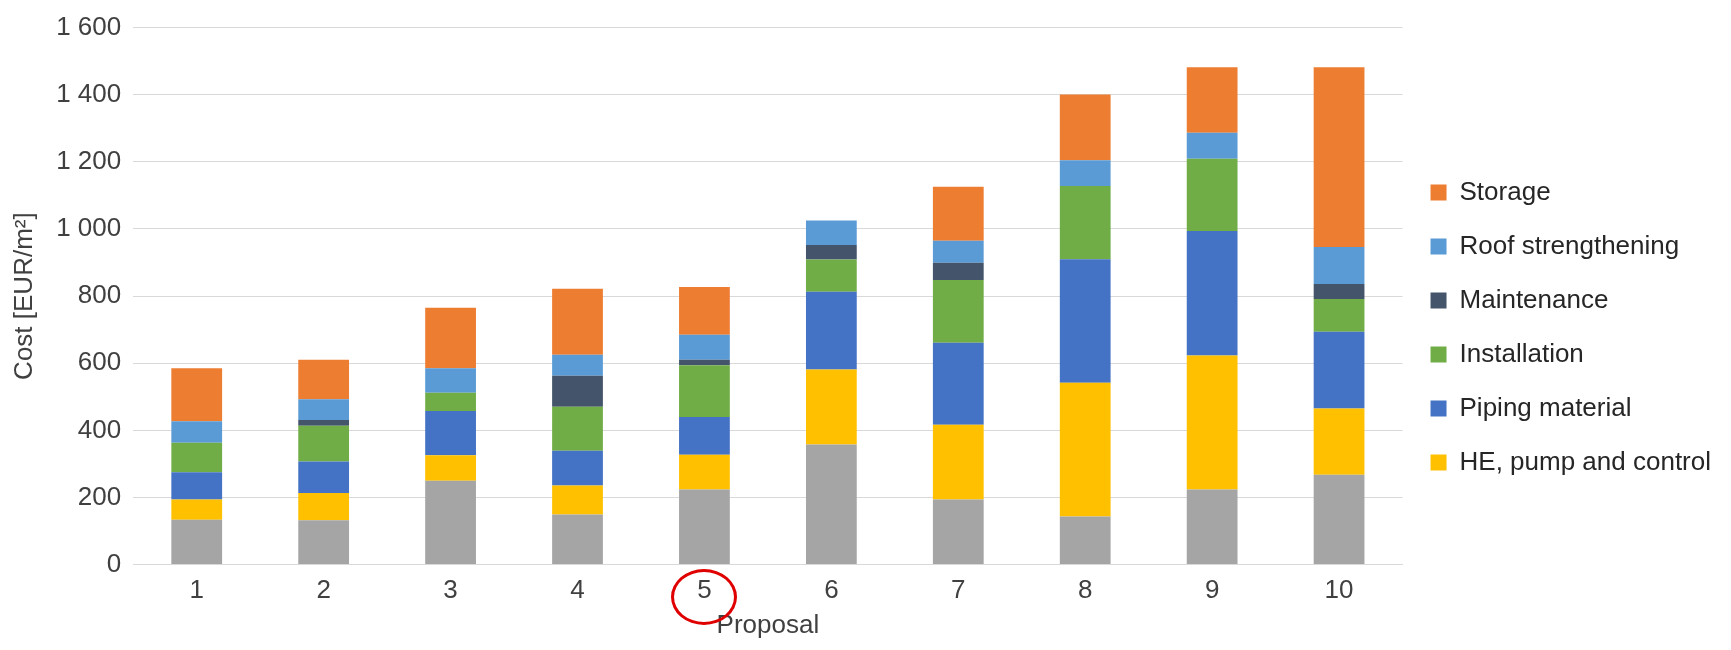 This screenshot has width=1731, height=650. What do you see at coordinates (1545, 406) in the screenshot?
I see `legend-label: Piping material` at bounding box center [1545, 406].